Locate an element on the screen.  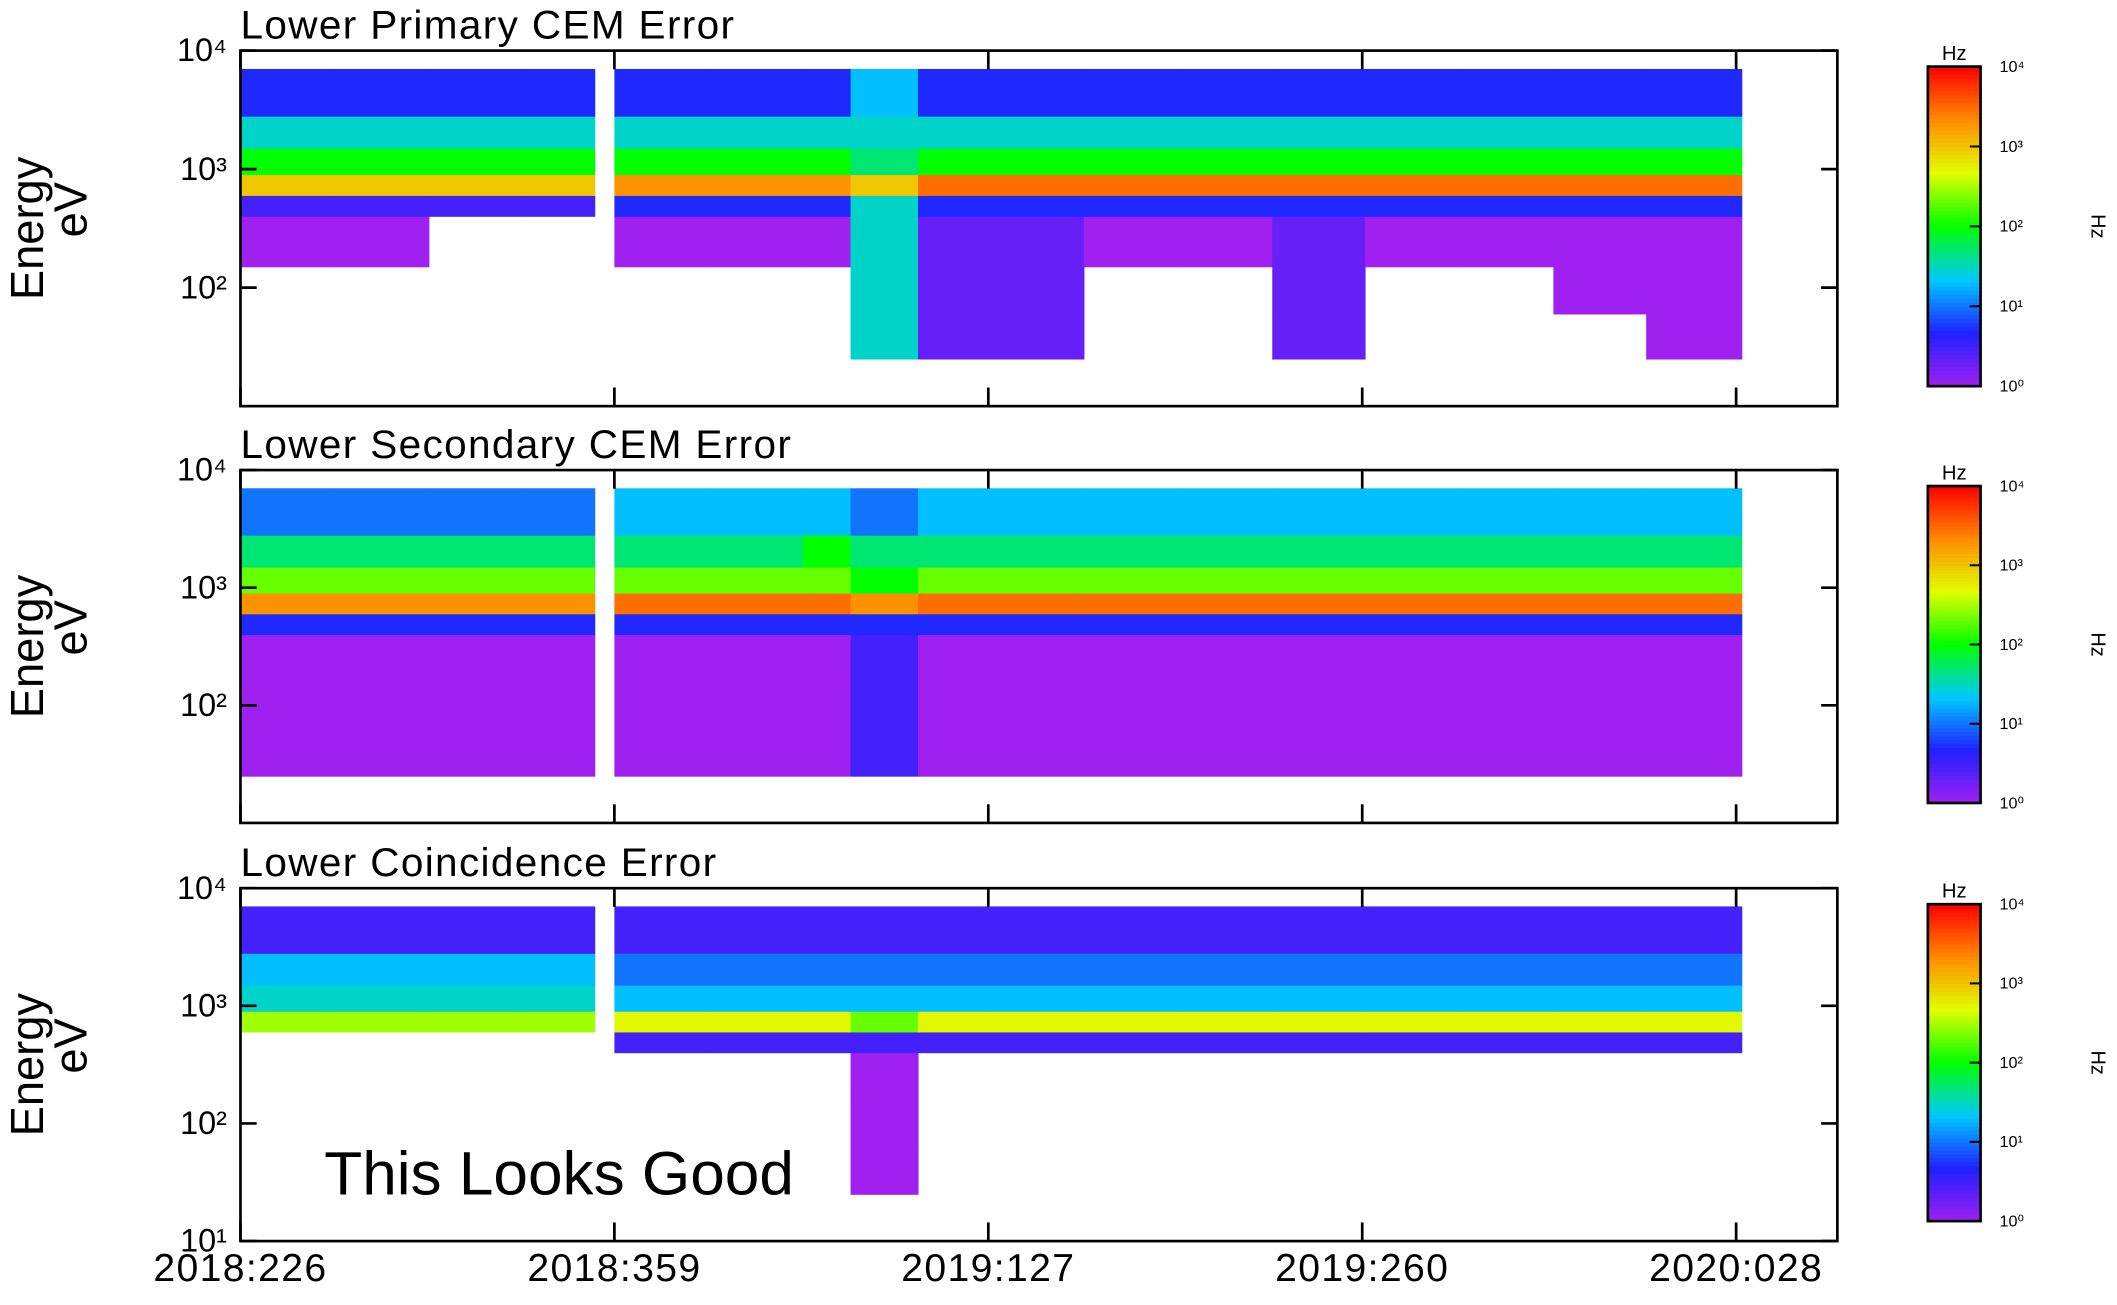
y-axis-label: Energy is located at coordinates (27, 647).